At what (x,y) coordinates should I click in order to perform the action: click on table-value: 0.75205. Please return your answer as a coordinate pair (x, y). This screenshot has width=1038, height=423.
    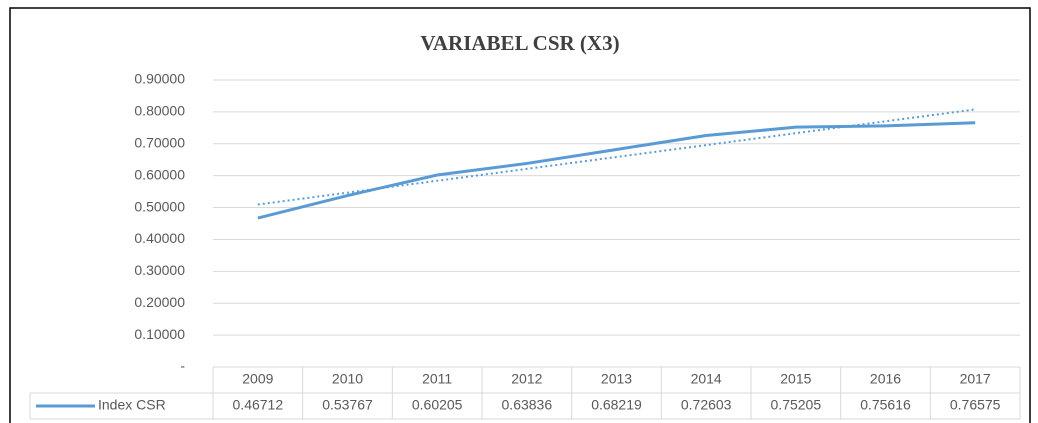
    Looking at the image, I should click on (796, 405).